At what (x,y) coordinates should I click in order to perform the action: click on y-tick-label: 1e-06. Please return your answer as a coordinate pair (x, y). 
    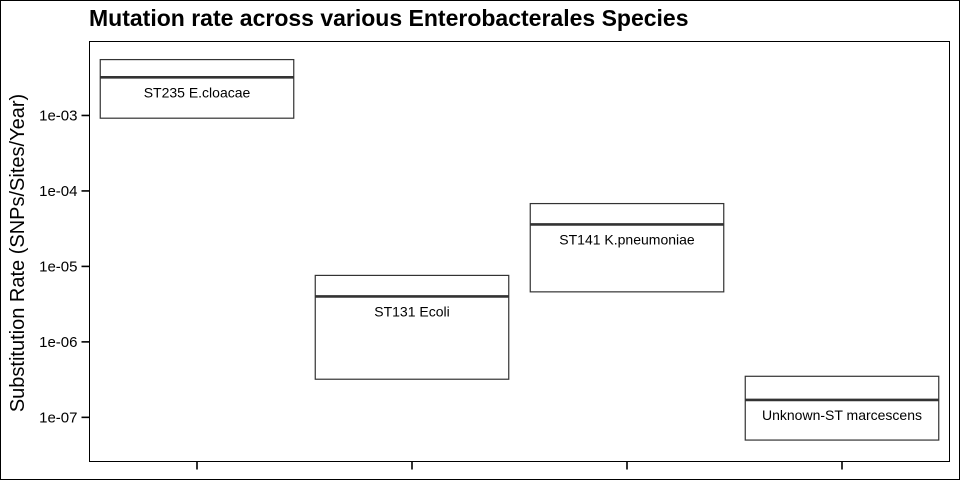
    Looking at the image, I should click on (58, 342).